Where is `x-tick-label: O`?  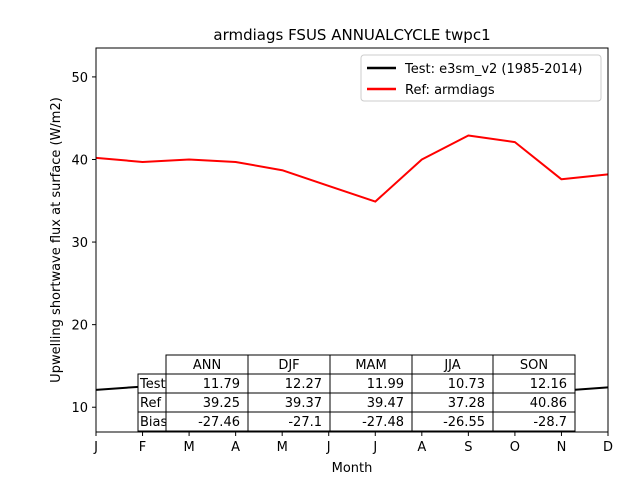
x-tick-label: O is located at coordinates (515, 447).